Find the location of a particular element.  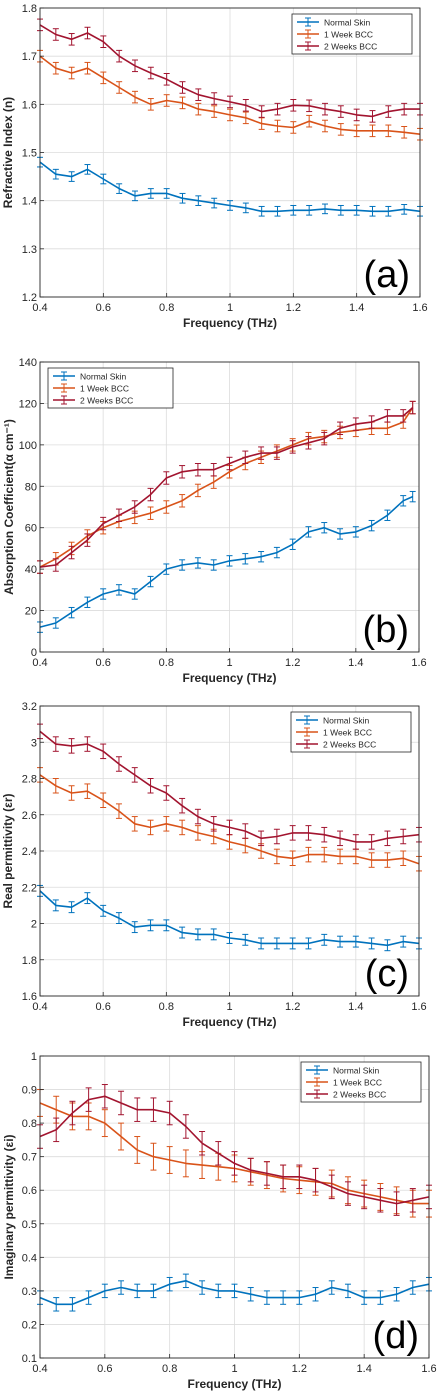

y-tick-label: 1.6 is located at coordinates (29, 997).